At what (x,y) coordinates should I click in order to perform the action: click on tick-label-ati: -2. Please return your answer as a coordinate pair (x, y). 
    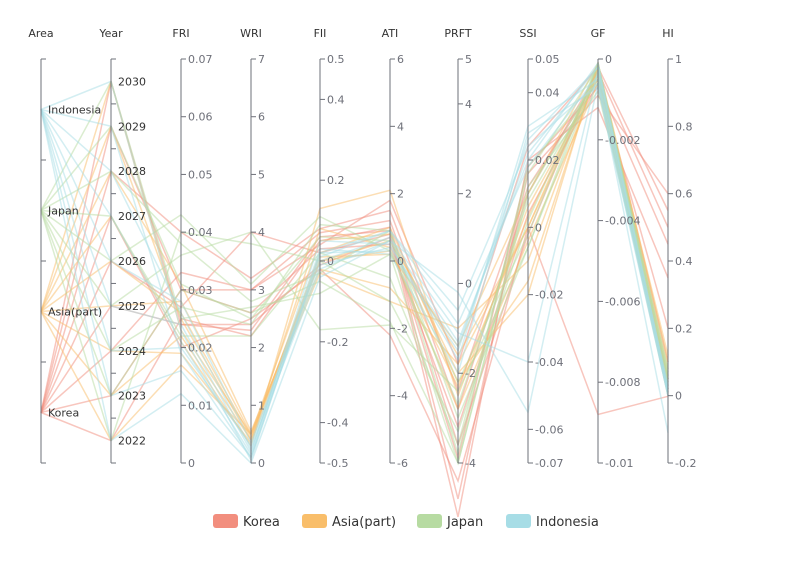
    Looking at the image, I should click on (402, 328).